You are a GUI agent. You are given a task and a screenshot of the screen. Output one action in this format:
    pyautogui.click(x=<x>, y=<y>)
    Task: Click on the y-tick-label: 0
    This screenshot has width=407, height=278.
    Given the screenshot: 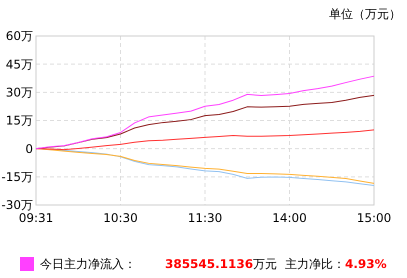 What is the action you would take?
    pyautogui.click(x=29, y=149)
    